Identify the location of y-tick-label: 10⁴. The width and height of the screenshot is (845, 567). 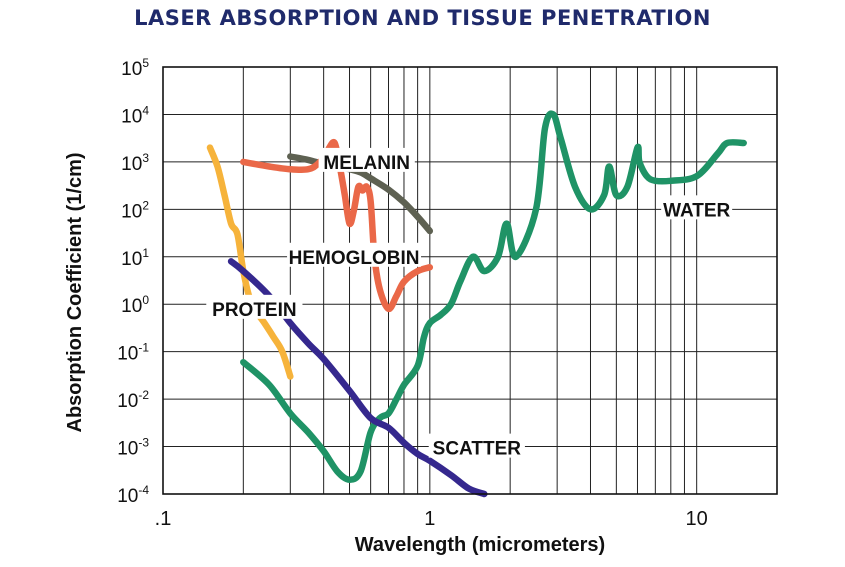
(135, 115).